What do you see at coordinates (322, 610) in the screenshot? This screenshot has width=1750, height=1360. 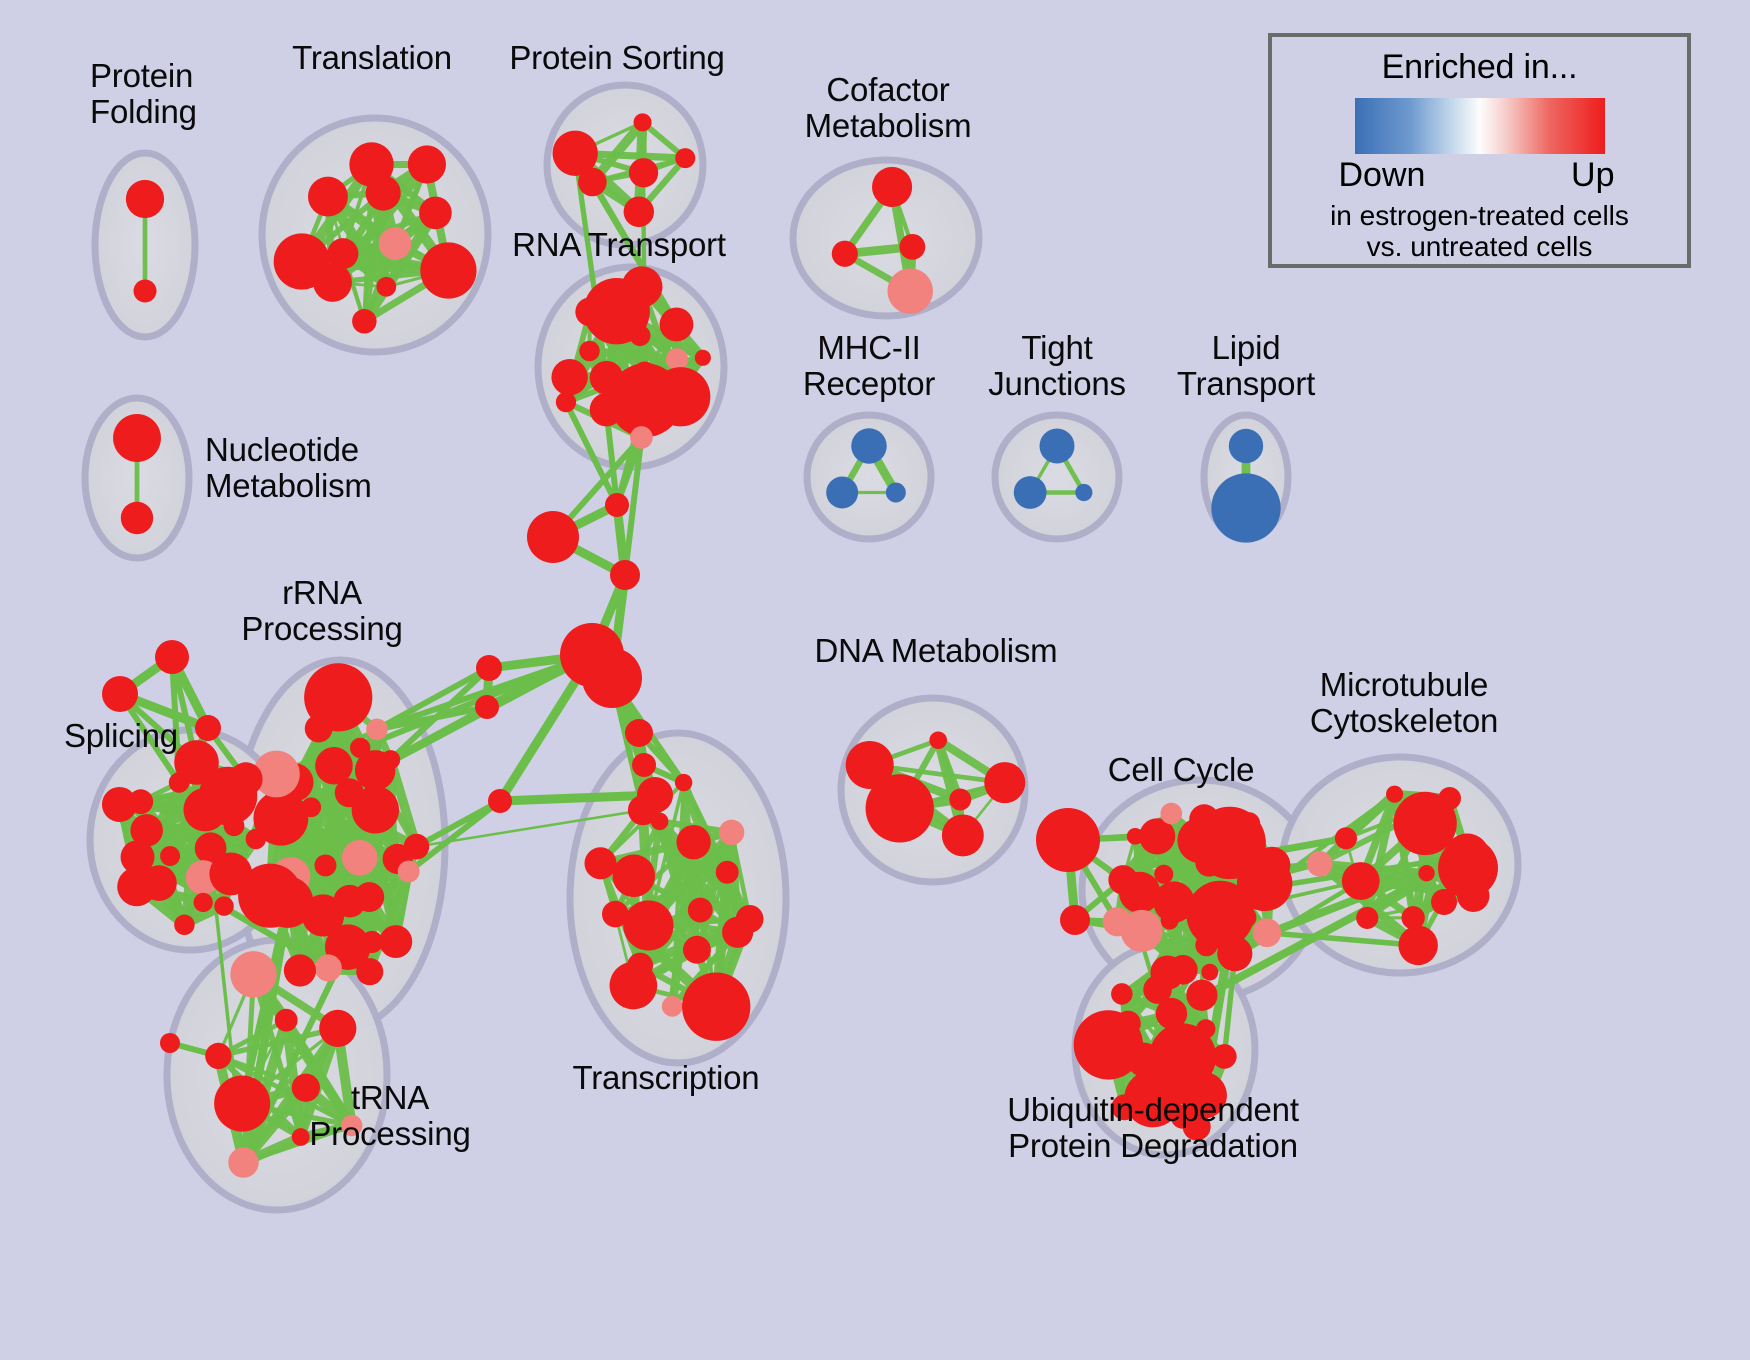 I see `cluster-label-rrna-processing: rRNA Processing` at bounding box center [322, 610].